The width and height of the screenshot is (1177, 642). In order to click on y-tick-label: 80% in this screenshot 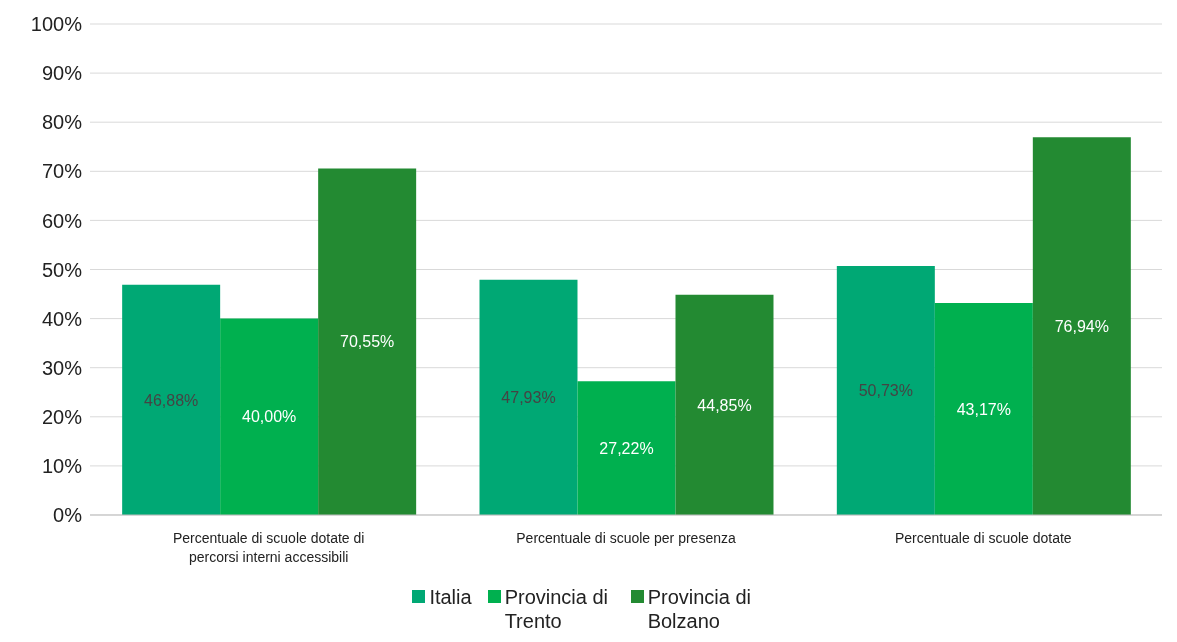, I will do `click(62, 122)`.